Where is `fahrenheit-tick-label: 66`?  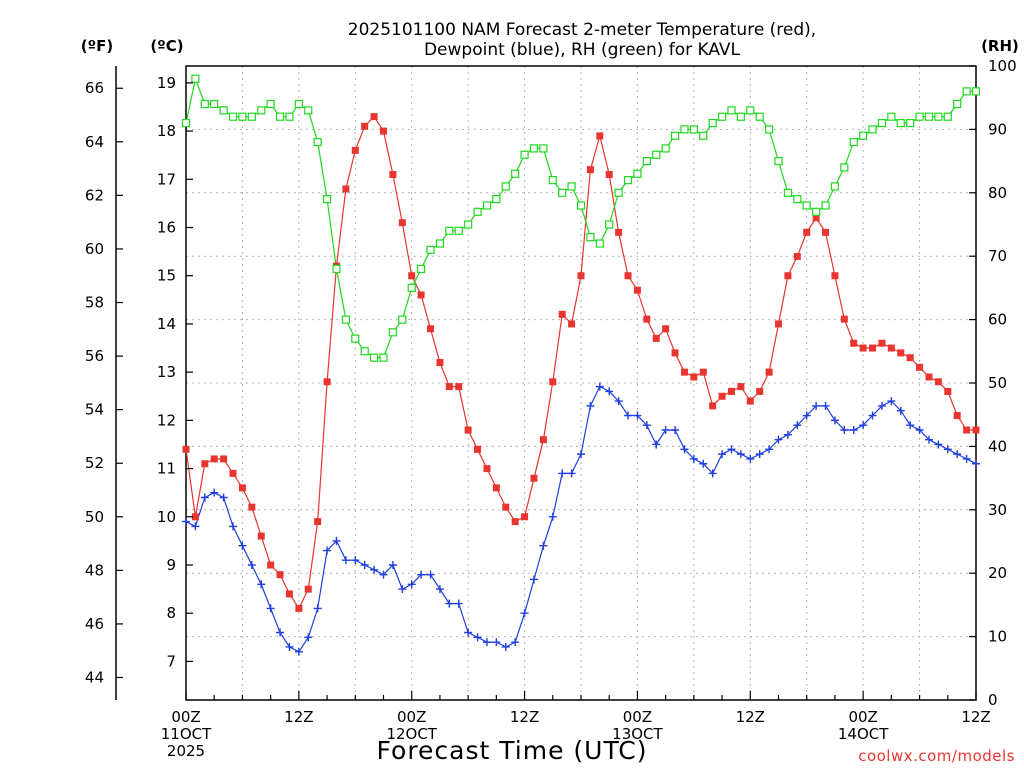
fahrenheit-tick-label: 66 is located at coordinates (94, 88).